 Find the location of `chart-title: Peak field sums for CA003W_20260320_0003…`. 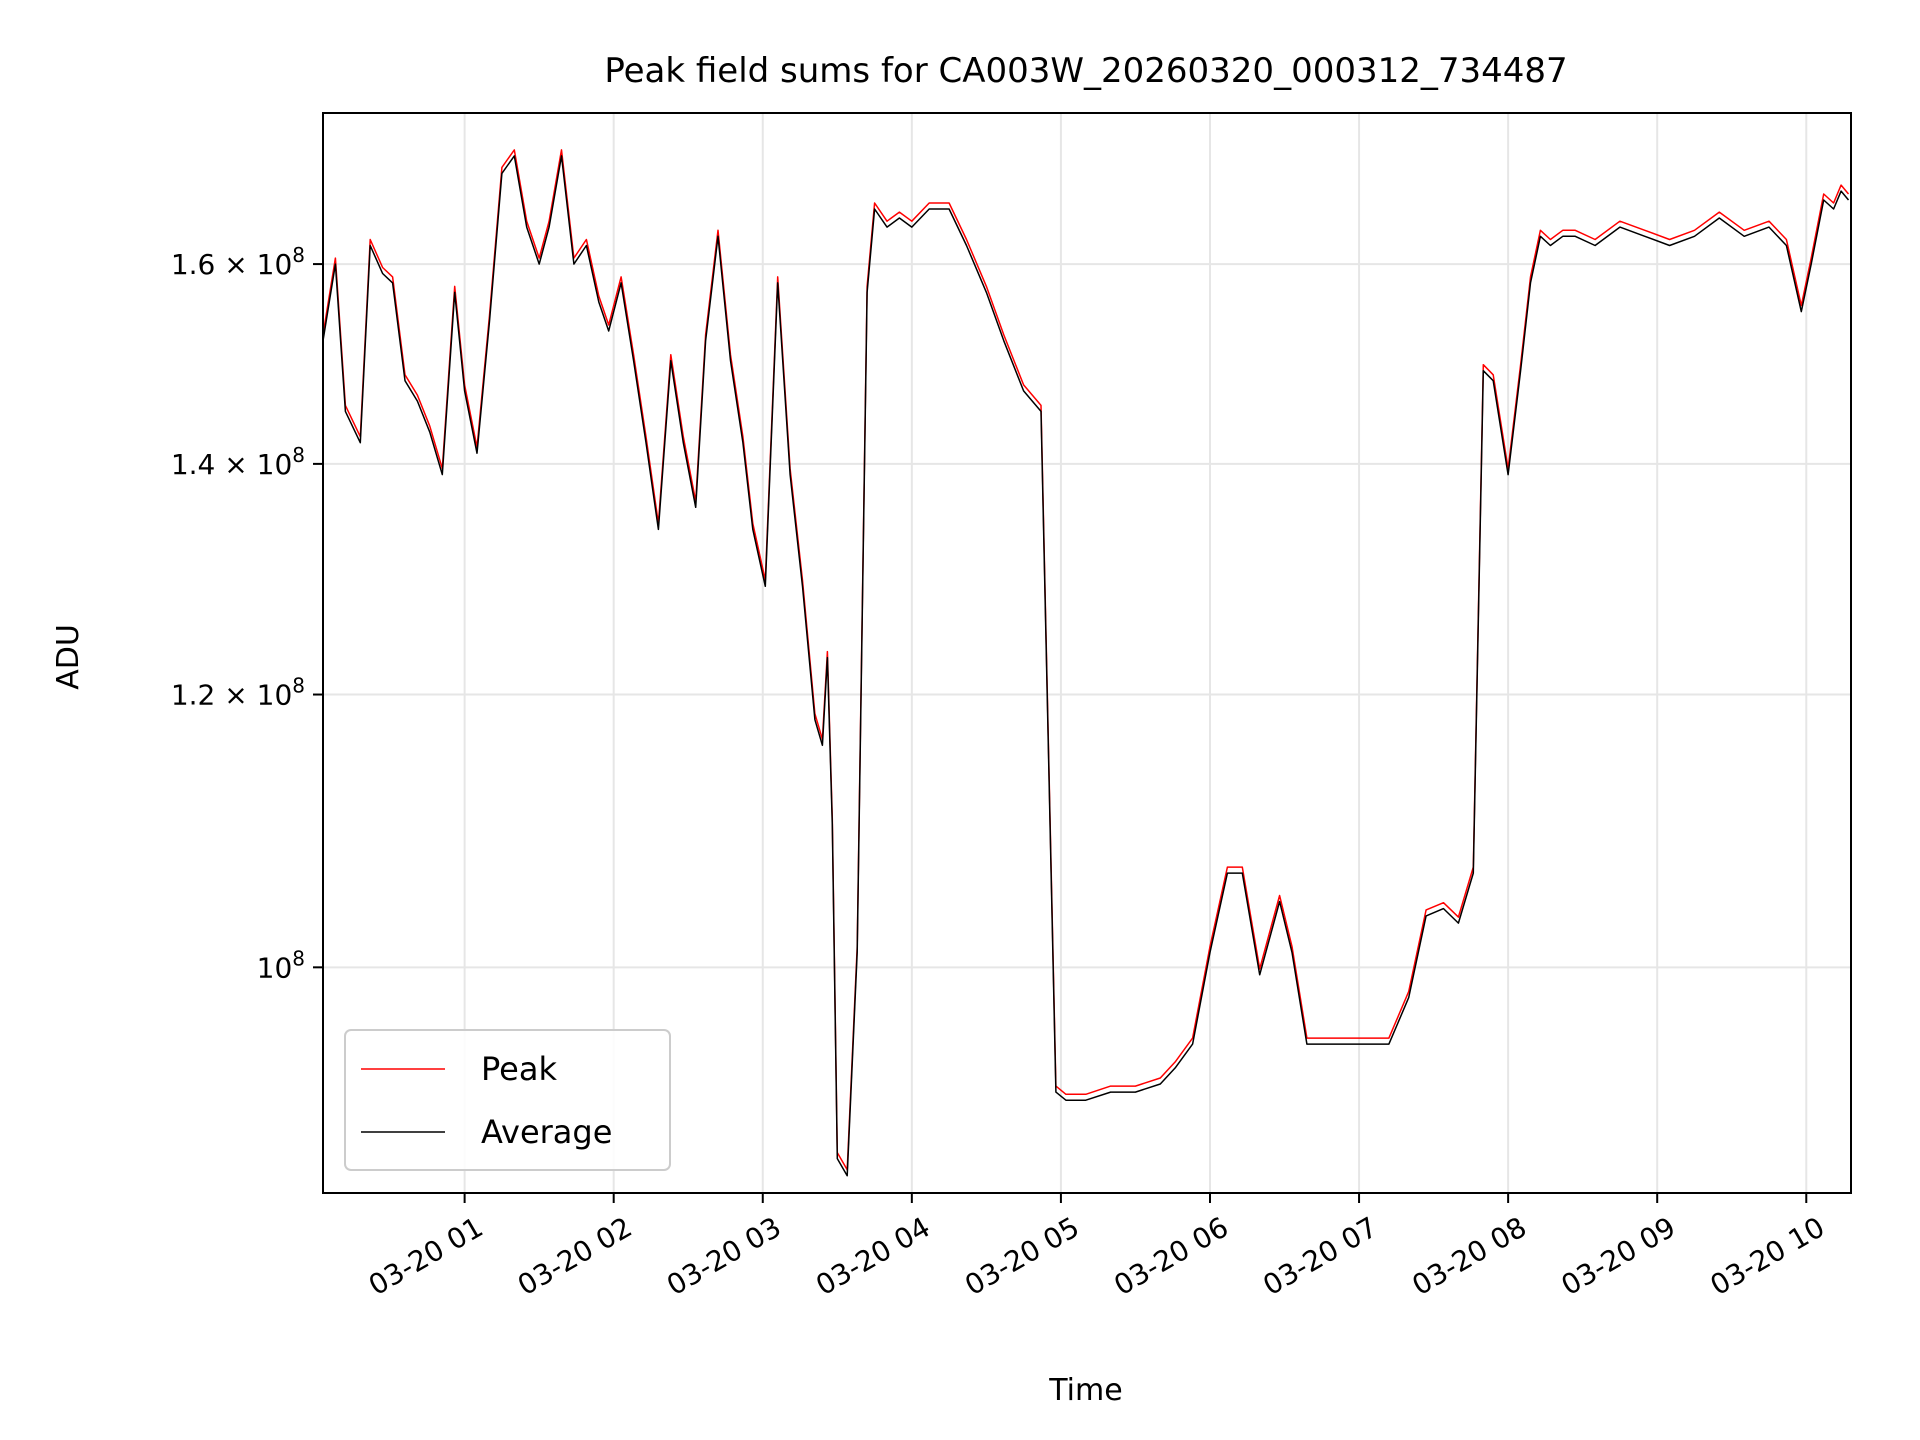

chart-title: Peak field sums for CA003W_20260320_0003… is located at coordinates (1085, 71).